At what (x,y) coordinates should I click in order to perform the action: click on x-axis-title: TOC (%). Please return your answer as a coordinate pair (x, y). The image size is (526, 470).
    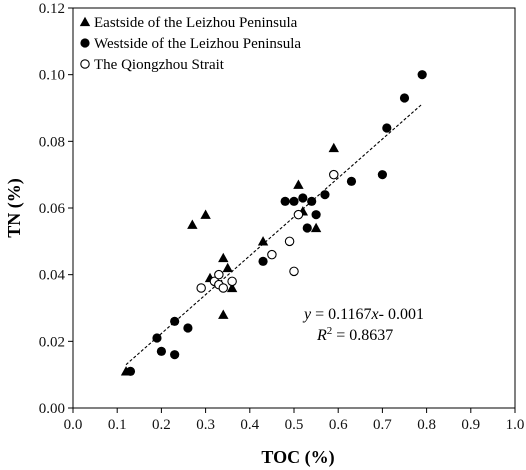
    Looking at the image, I should click on (297, 457).